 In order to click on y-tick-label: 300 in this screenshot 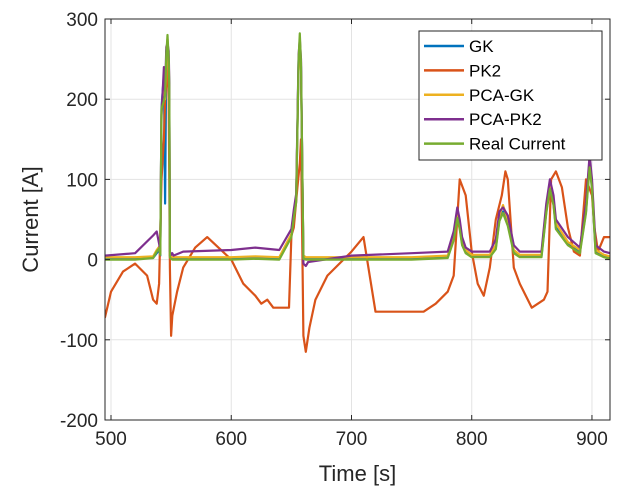, I will do `click(82, 20)`.